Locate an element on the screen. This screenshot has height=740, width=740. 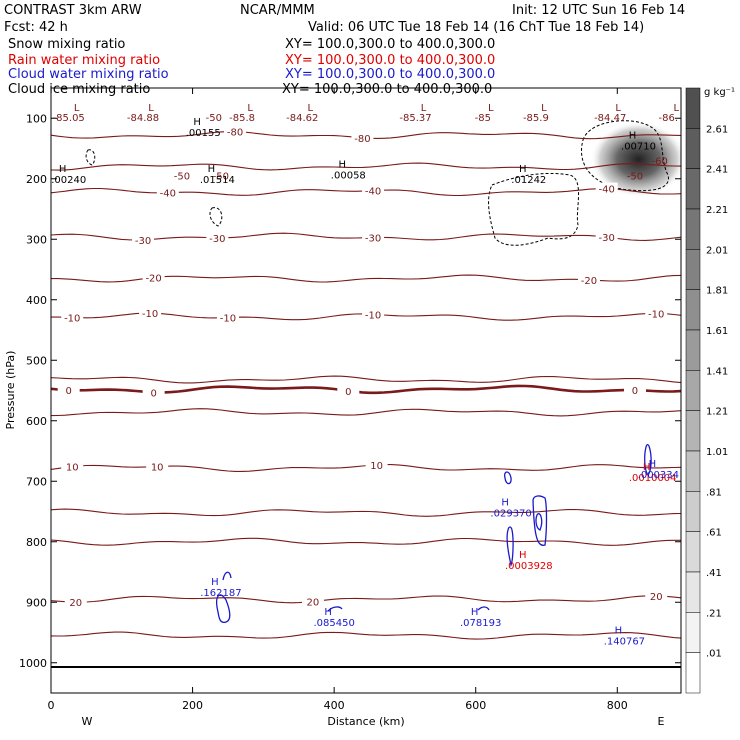
isotherm-label: -50 is located at coordinates (221, 177).